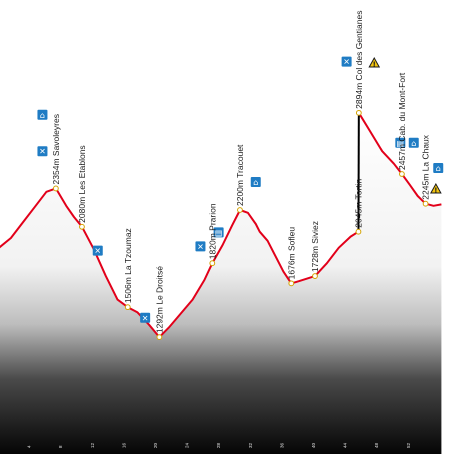  I want to click on waypoint-label: 1676m Sofleu, so click(291, 253).